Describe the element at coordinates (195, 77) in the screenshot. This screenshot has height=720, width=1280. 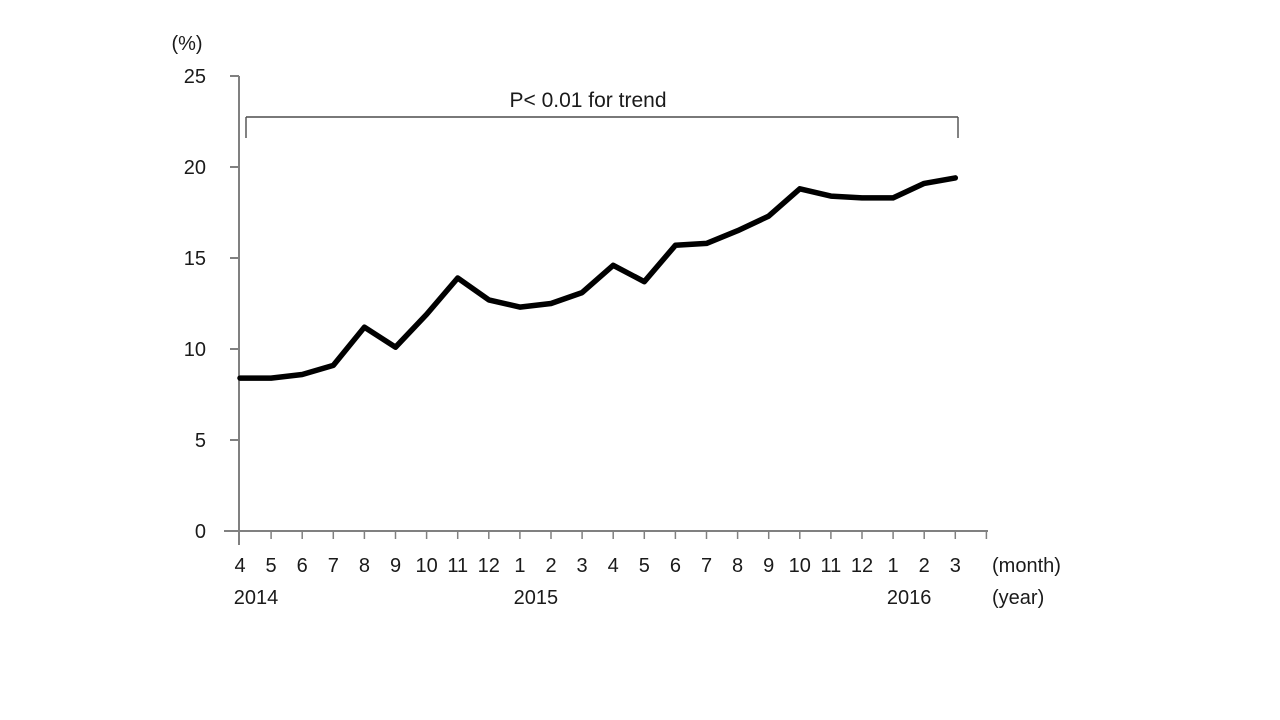
I see `y-tick-label: 25` at that location.